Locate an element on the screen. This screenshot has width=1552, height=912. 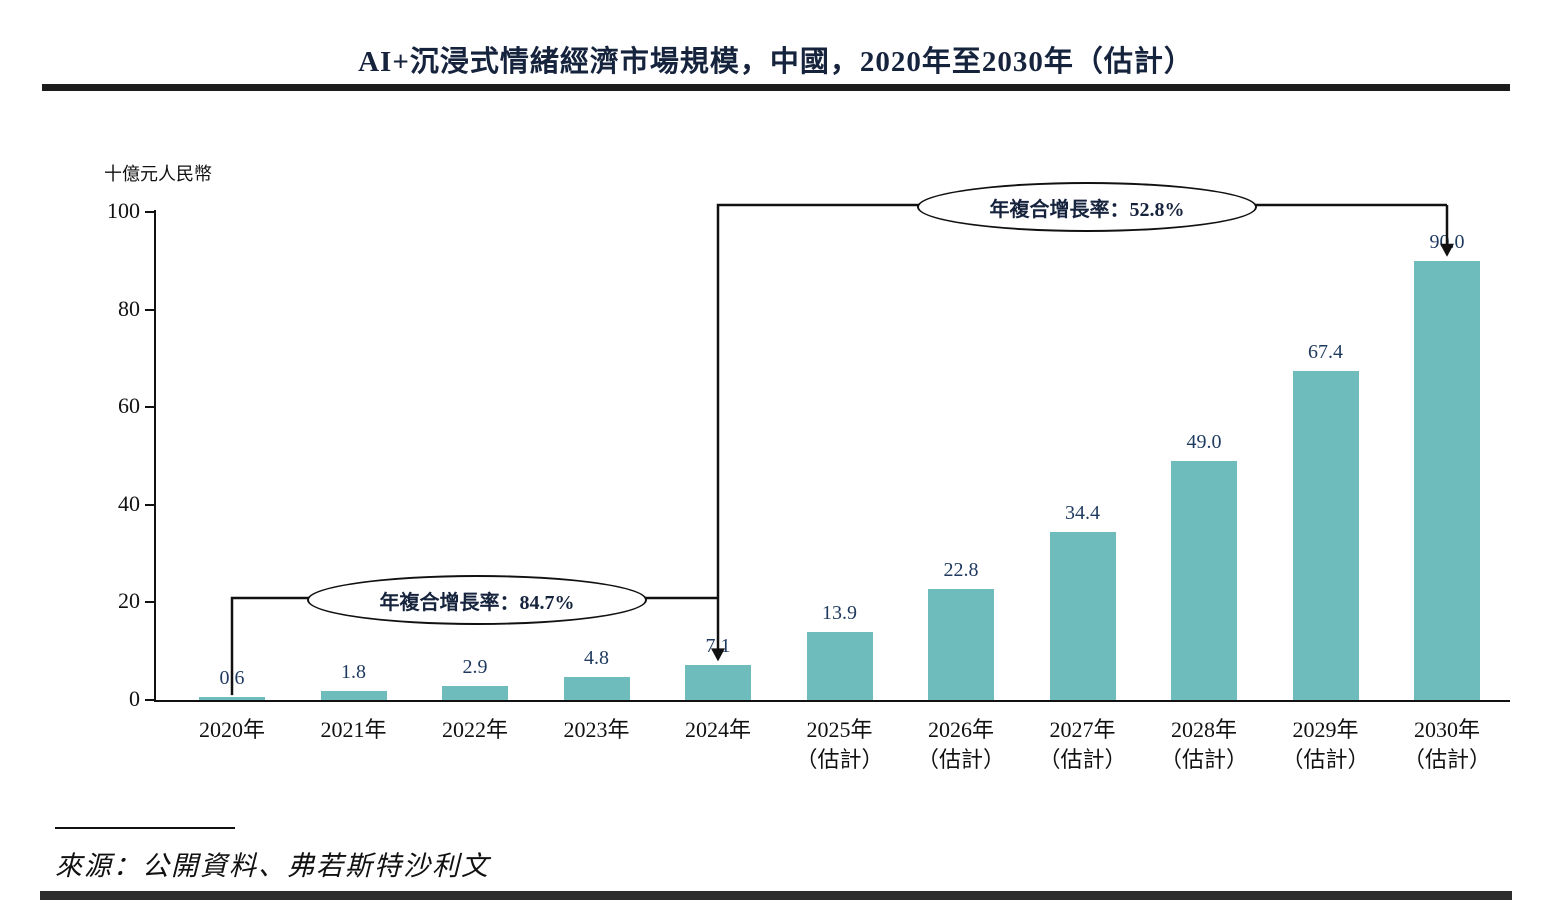
bar-value-label: 0.6 is located at coordinates (232, 678).